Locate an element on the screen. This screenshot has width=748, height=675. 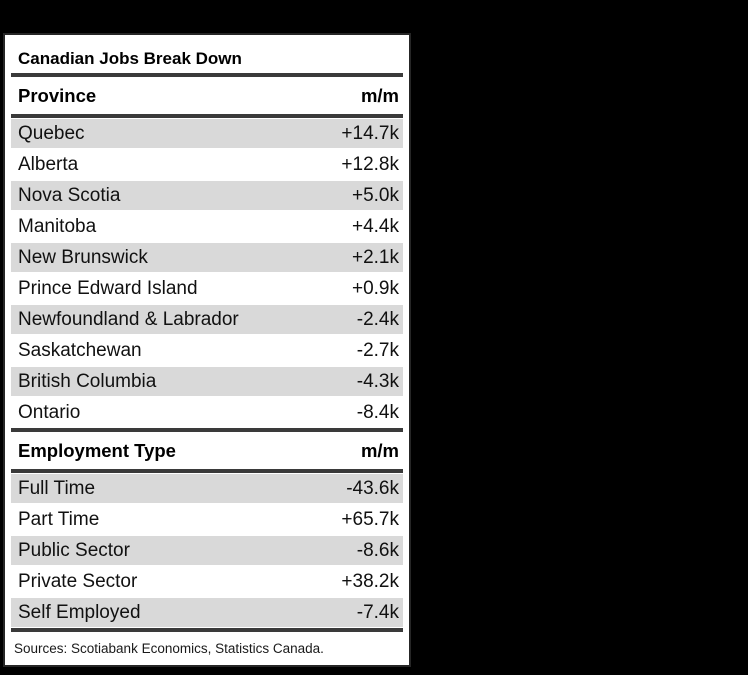
row-label: Prince Edward Island is located at coordinates (108, 288).